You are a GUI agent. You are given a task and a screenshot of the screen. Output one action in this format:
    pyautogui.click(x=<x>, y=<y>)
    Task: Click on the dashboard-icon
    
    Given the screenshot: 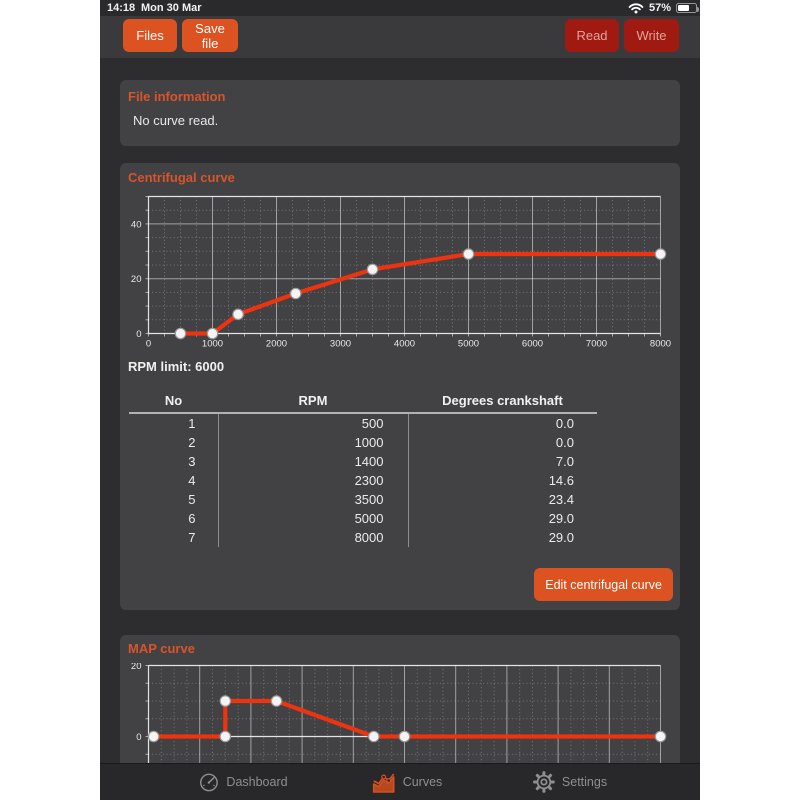 What is the action you would take?
    pyautogui.click(x=208, y=782)
    